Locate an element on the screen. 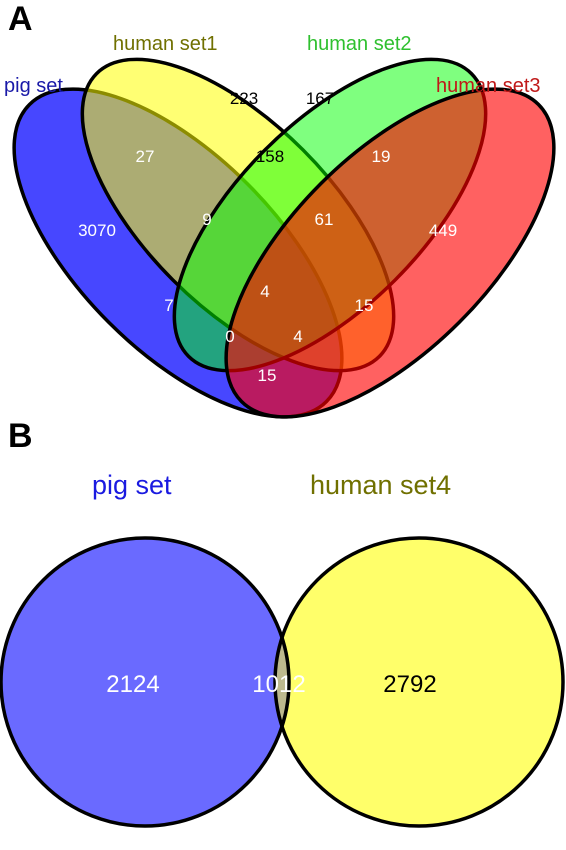  count-pig-human1-human2: 9 is located at coordinates (206, 219).